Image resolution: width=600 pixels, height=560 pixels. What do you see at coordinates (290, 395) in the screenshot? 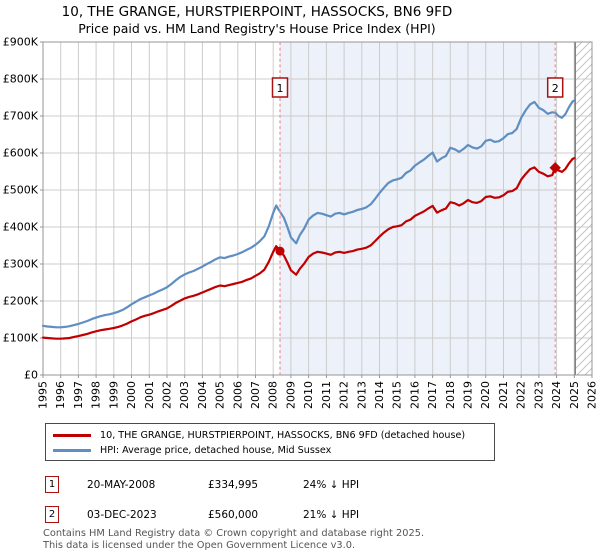
I see `x-tick-label: 2009` at bounding box center [290, 395].